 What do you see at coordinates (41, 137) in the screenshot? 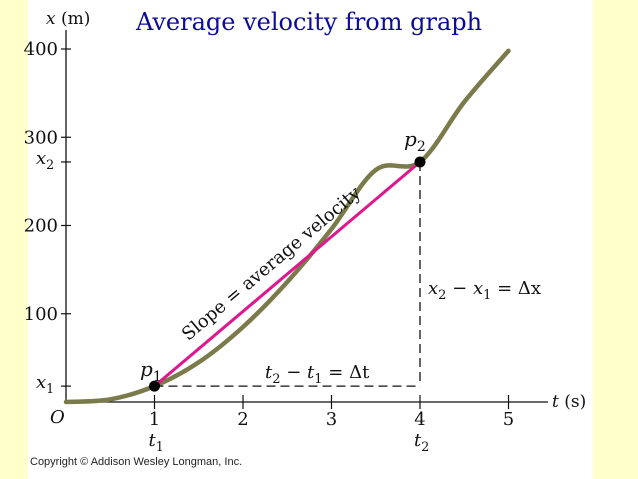
I see `y-tick-label-300: 300` at bounding box center [41, 137].